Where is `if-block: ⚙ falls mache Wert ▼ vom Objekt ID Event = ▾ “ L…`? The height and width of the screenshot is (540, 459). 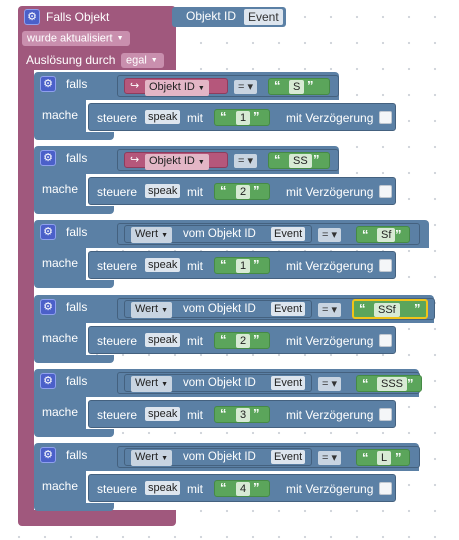 if-block: ⚙ falls mache Wert ▼ vom Objekt ID Event = ▾ “ L… is located at coordinates (234, 478).